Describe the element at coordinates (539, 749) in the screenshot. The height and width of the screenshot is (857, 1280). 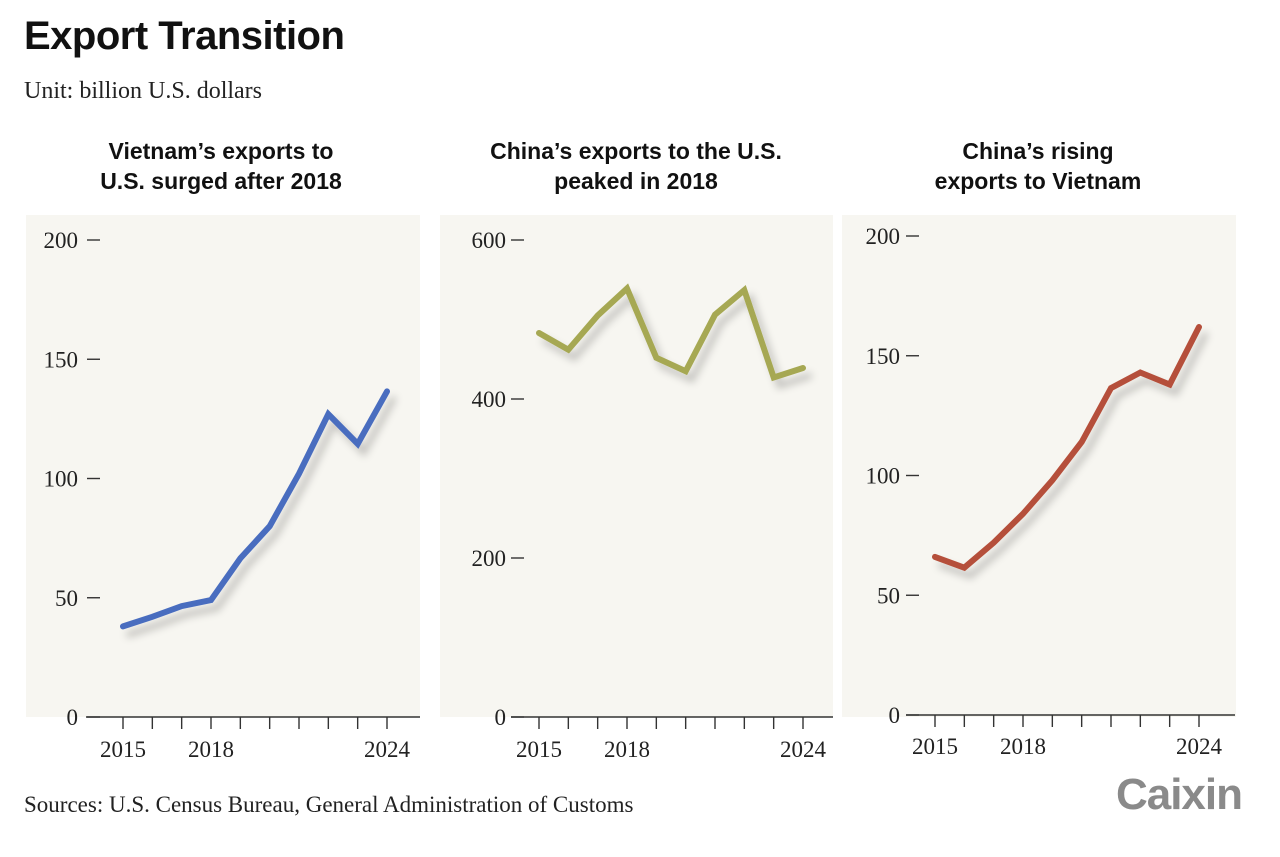
I see `panel-2-x-tick-label-2015: 2015` at that location.